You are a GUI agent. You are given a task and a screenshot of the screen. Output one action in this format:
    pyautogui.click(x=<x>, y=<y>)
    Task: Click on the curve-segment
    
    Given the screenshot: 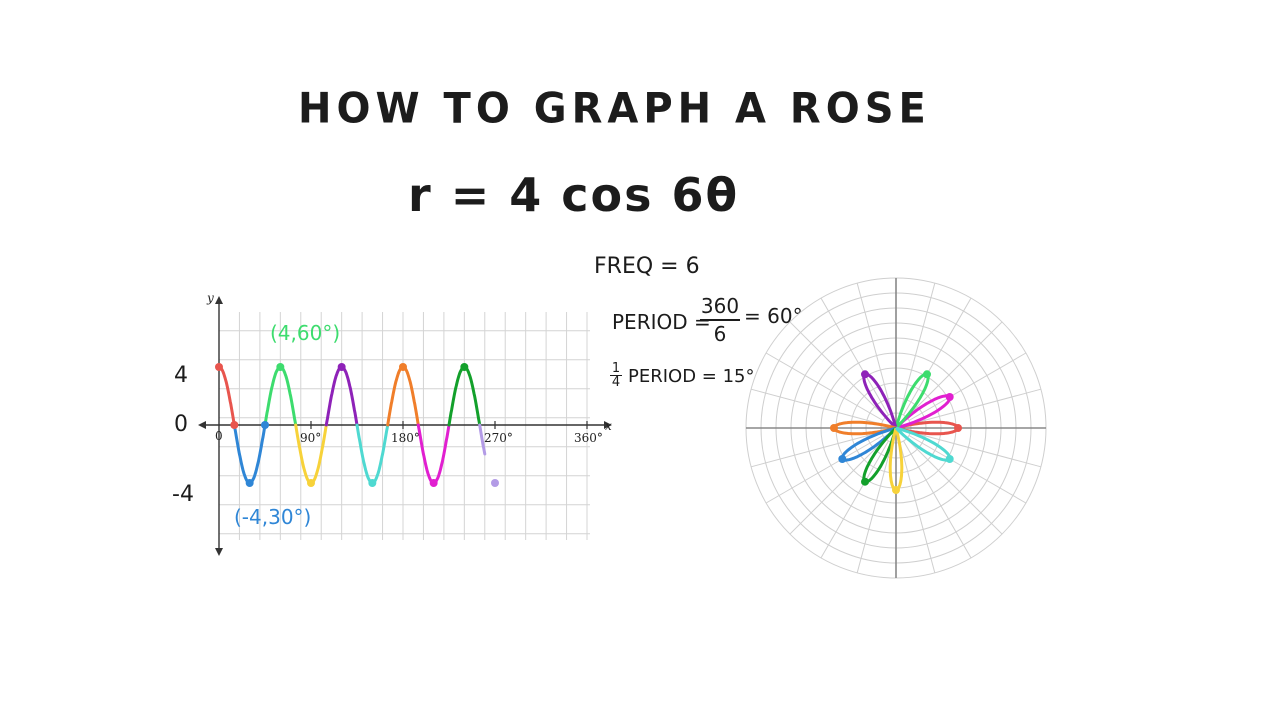 What is the action you would take?
    pyautogui.click(x=482, y=439)
    